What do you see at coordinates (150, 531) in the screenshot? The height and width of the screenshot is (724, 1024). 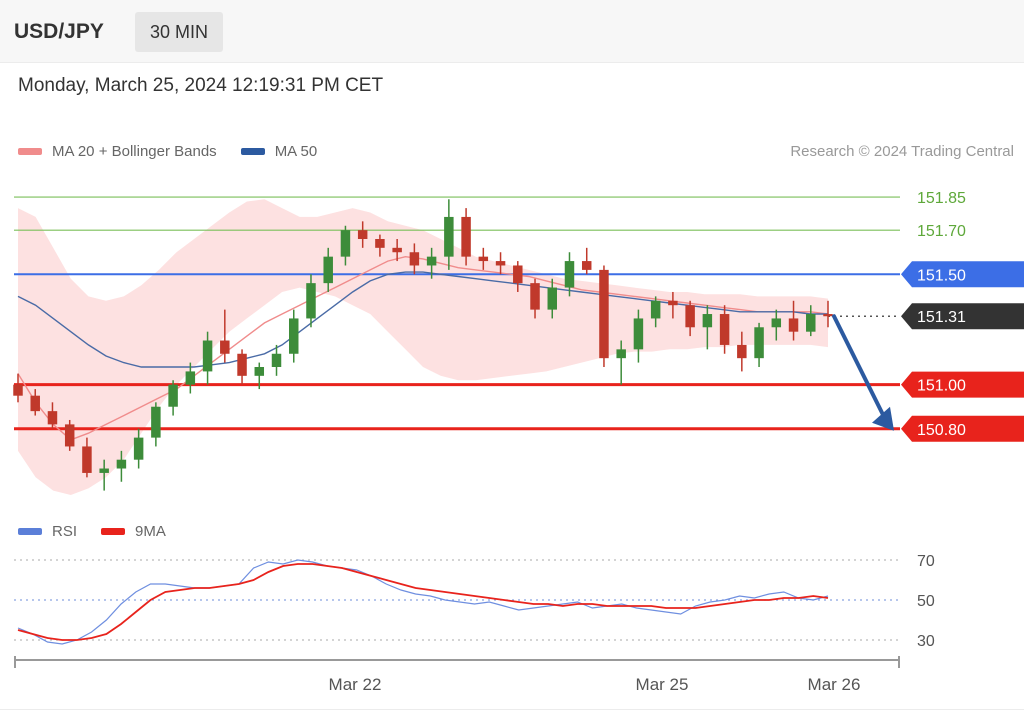 I see `legend-label-9ma: 9MA` at bounding box center [150, 531].